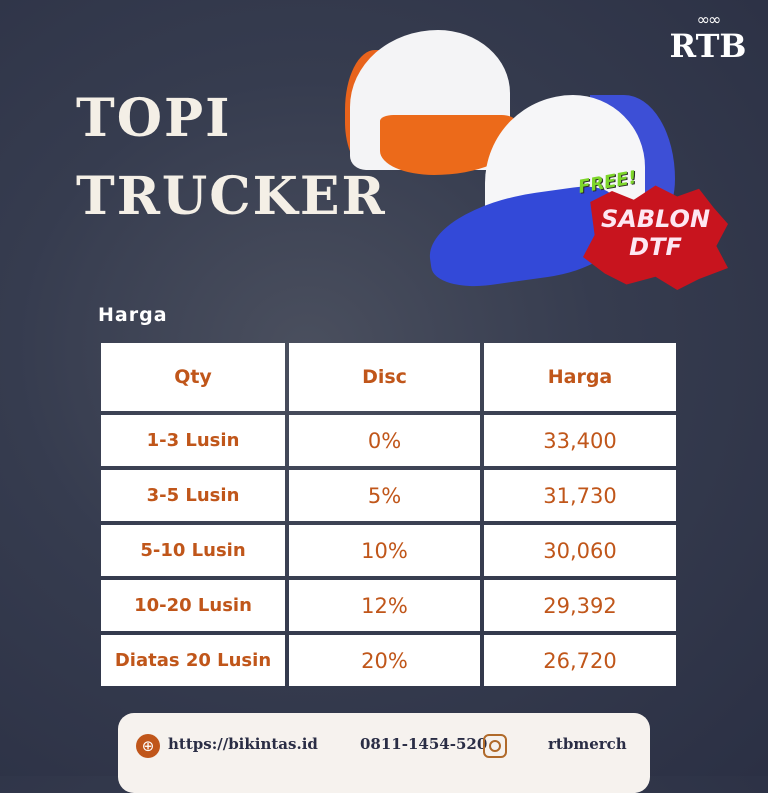  Describe the element at coordinates (231, 158) in the screenshot. I see `page-title: TOPI TRUCKER` at that location.